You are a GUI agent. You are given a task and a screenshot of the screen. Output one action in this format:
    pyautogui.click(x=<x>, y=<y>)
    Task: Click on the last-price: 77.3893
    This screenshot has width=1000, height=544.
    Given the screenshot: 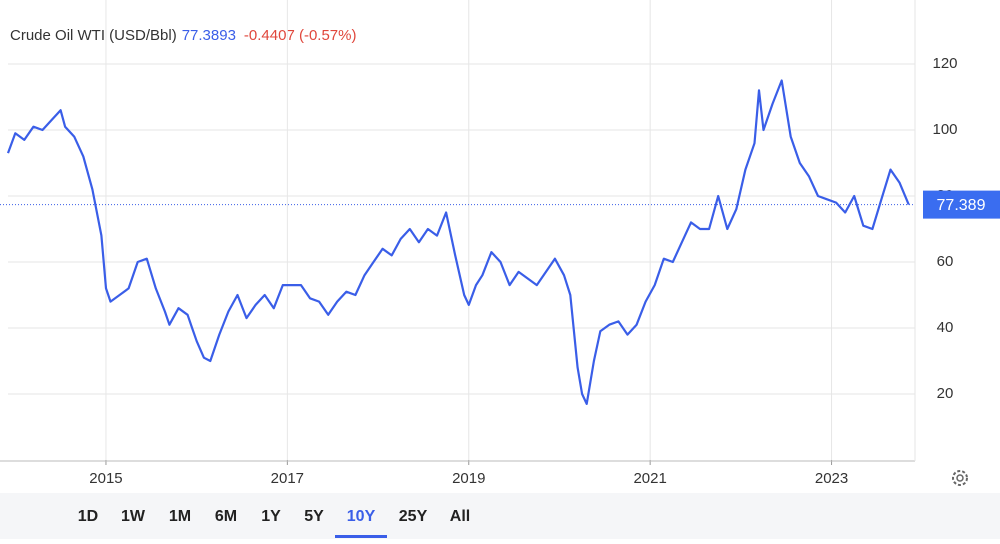 What is the action you would take?
    pyautogui.click(x=209, y=35)
    